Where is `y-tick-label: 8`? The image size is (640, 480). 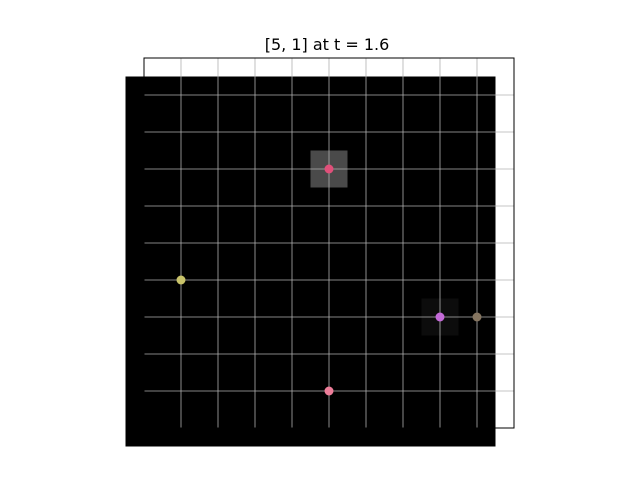
y-tick-label: 8 is located at coordinates (132, 133).